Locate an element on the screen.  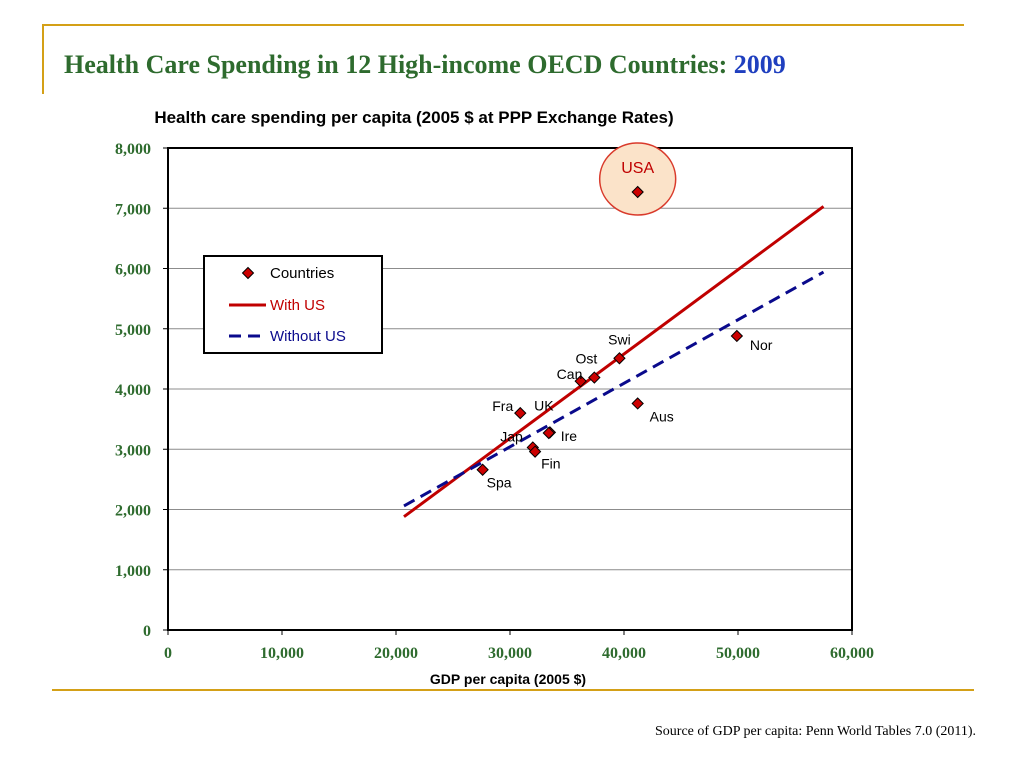
point-label: Ost is located at coordinates (586, 359).